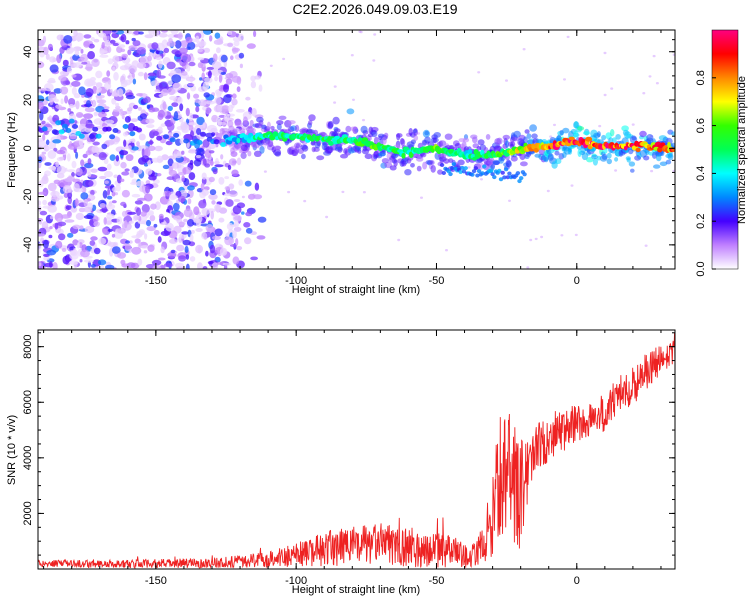 The height and width of the screenshot is (600, 750). I want to click on colorbar-tick-label: 0.4, so click(701, 173).